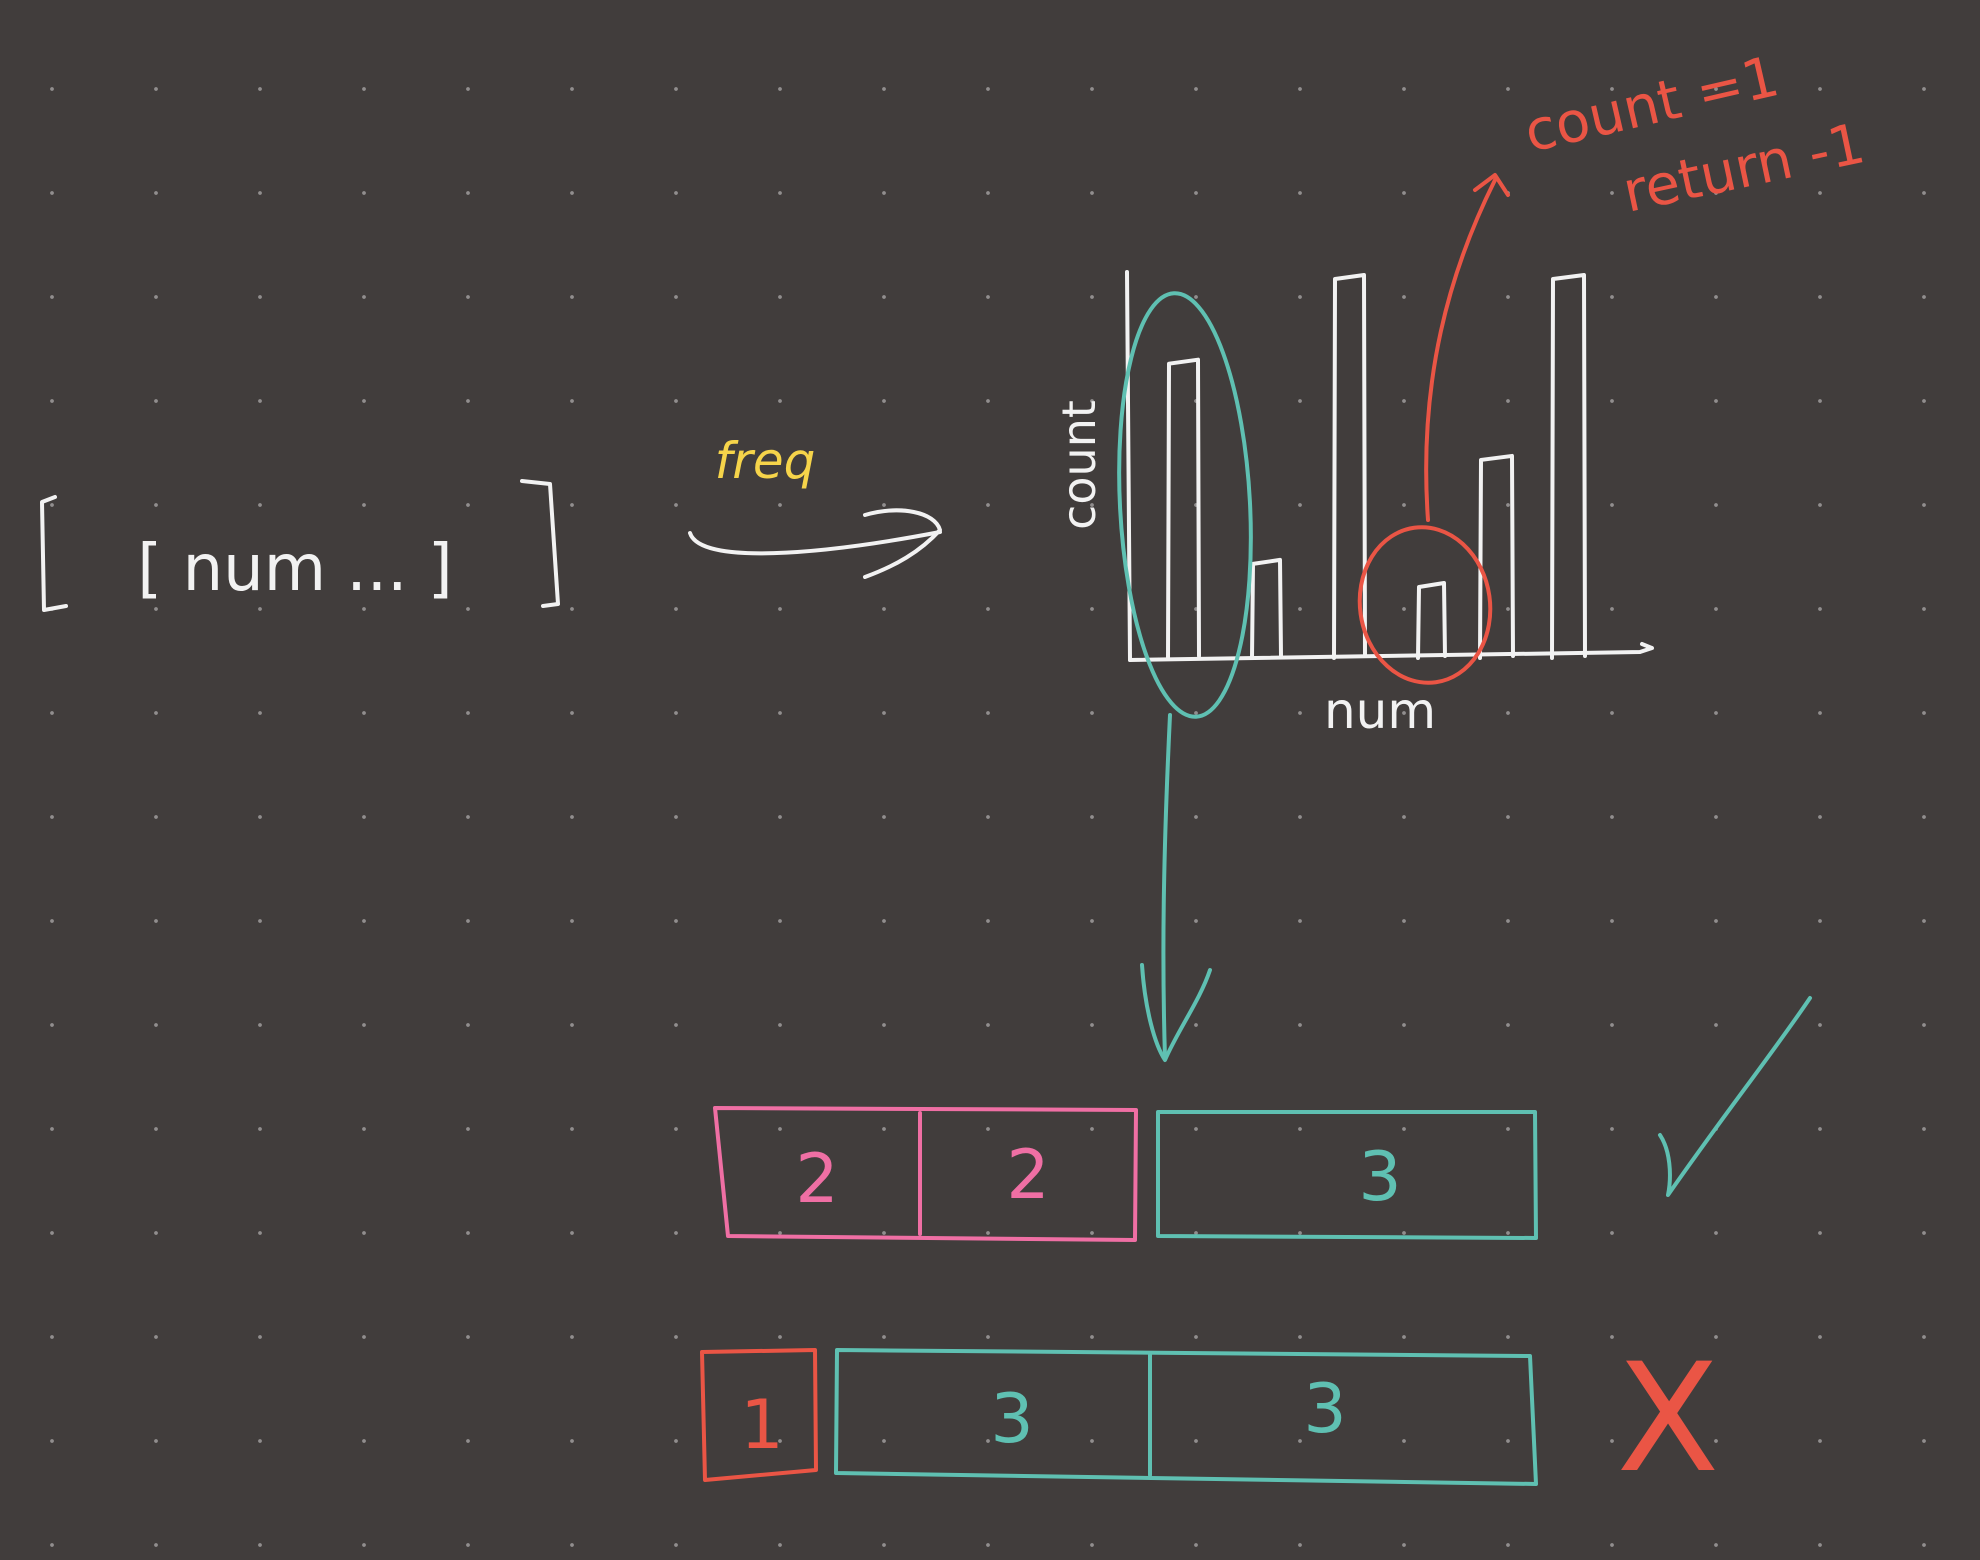 The height and width of the screenshot is (1560, 1980). I want to click on teal-highlight, so click(1185, 676).